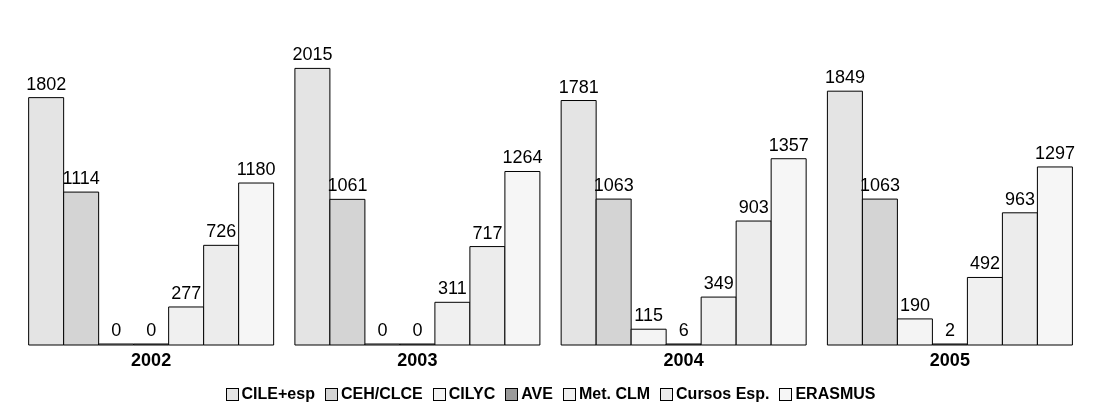 The image size is (1101, 413). What do you see at coordinates (614, 394) in the screenshot?
I see `legend-label: Met. CLM` at bounding box center [614, 394].